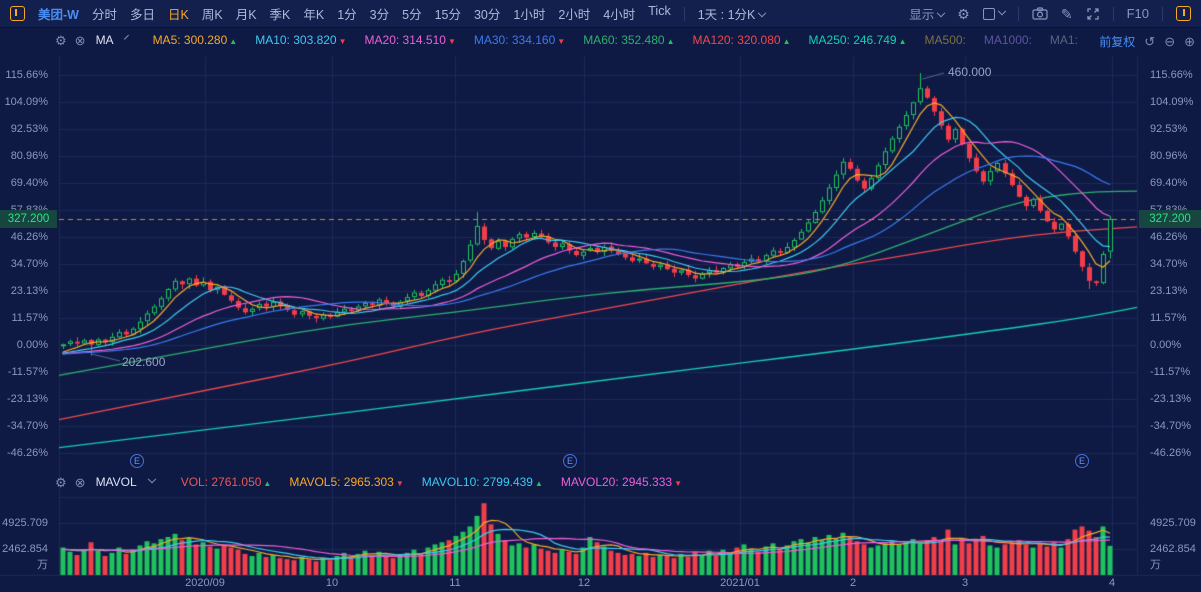  I want to click on right-axis-label: 23.13%, so click(1169, 291).